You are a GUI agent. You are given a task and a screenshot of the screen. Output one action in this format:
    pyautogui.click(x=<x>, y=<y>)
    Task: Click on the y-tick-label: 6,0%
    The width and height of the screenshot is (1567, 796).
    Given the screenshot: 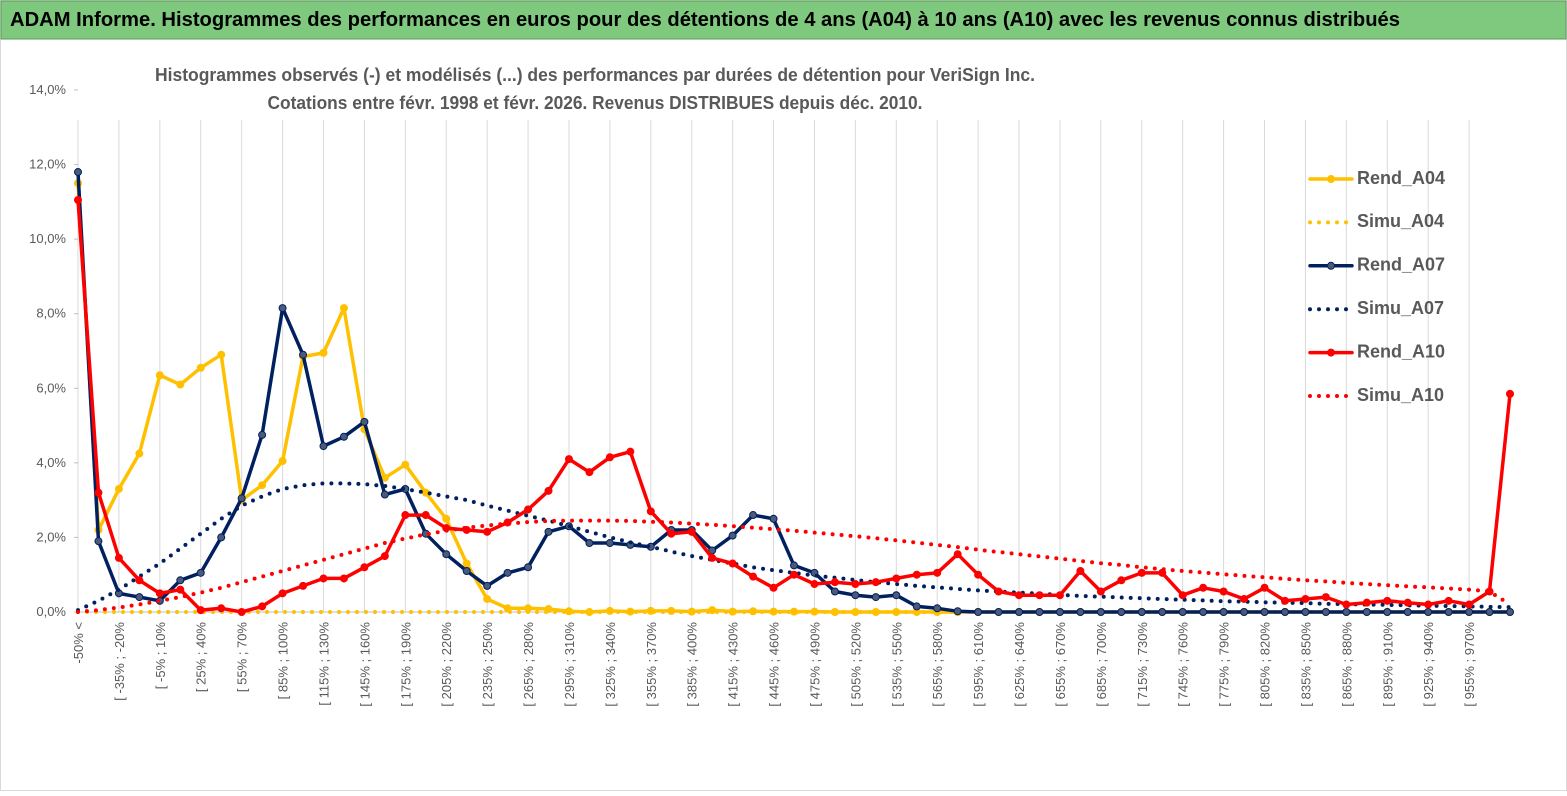 What is the action you would take?
    pyautogui.click(x=51, y=387)
    